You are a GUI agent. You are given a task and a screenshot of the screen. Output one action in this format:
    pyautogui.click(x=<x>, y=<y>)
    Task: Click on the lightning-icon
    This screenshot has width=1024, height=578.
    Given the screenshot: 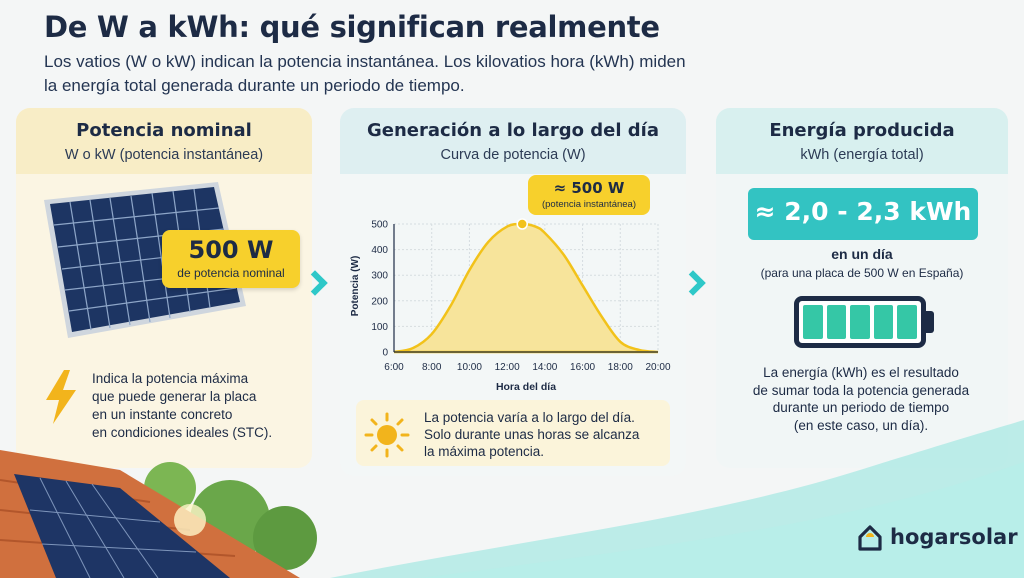 What is the action you would take?
    pyautogui.click(x=61, y=397)
    